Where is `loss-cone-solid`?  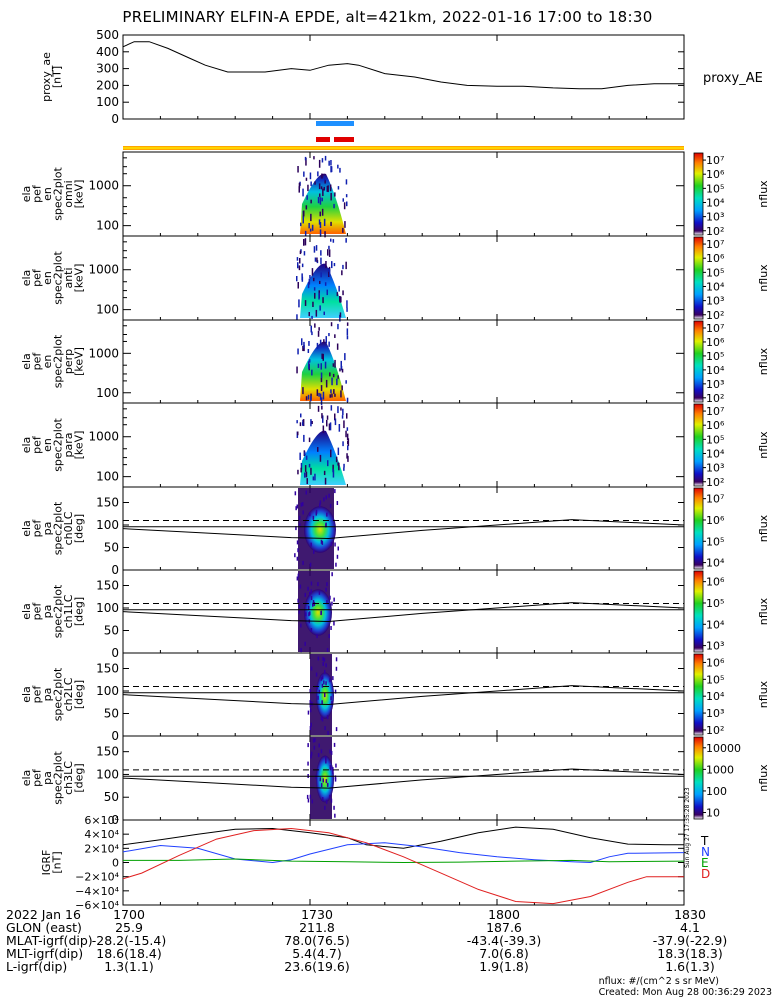 loss-cone-solid is located at coordinates (403, 612).